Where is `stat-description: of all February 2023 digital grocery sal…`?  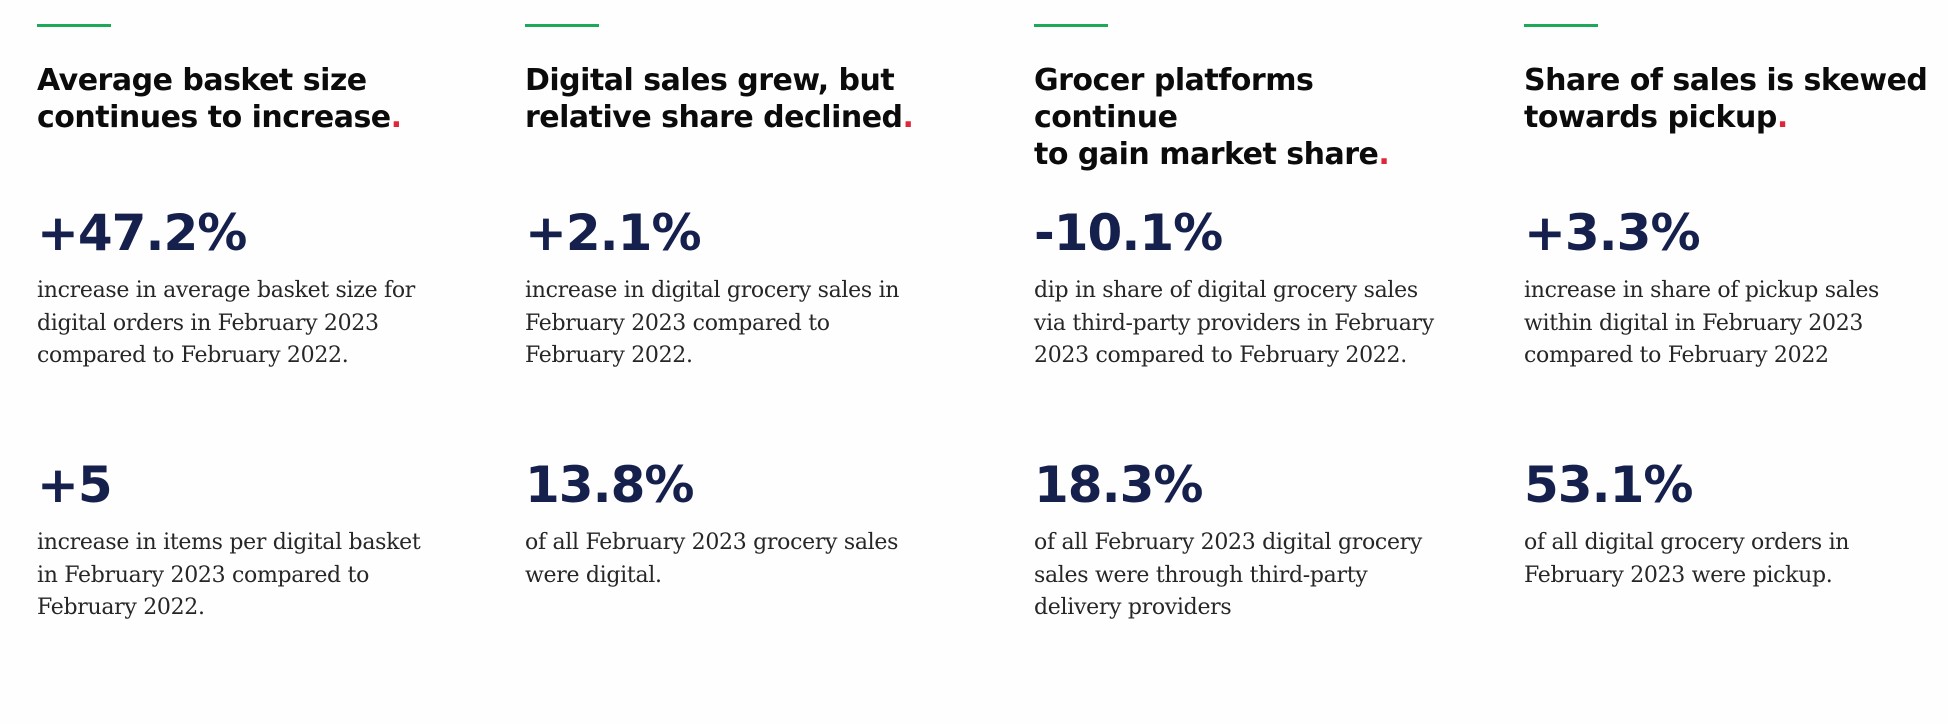 stat-description: of all February 2023 digital grocery sal… is located at coordinates (1228, 575).